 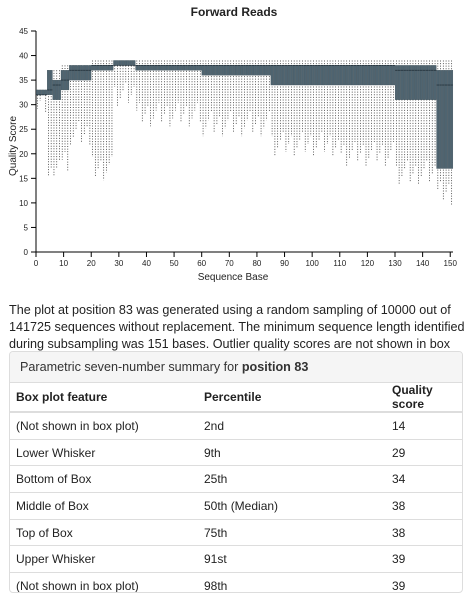 I want to click on table-row: Bottom of Box 25th 34, so click(x=236, y=479).